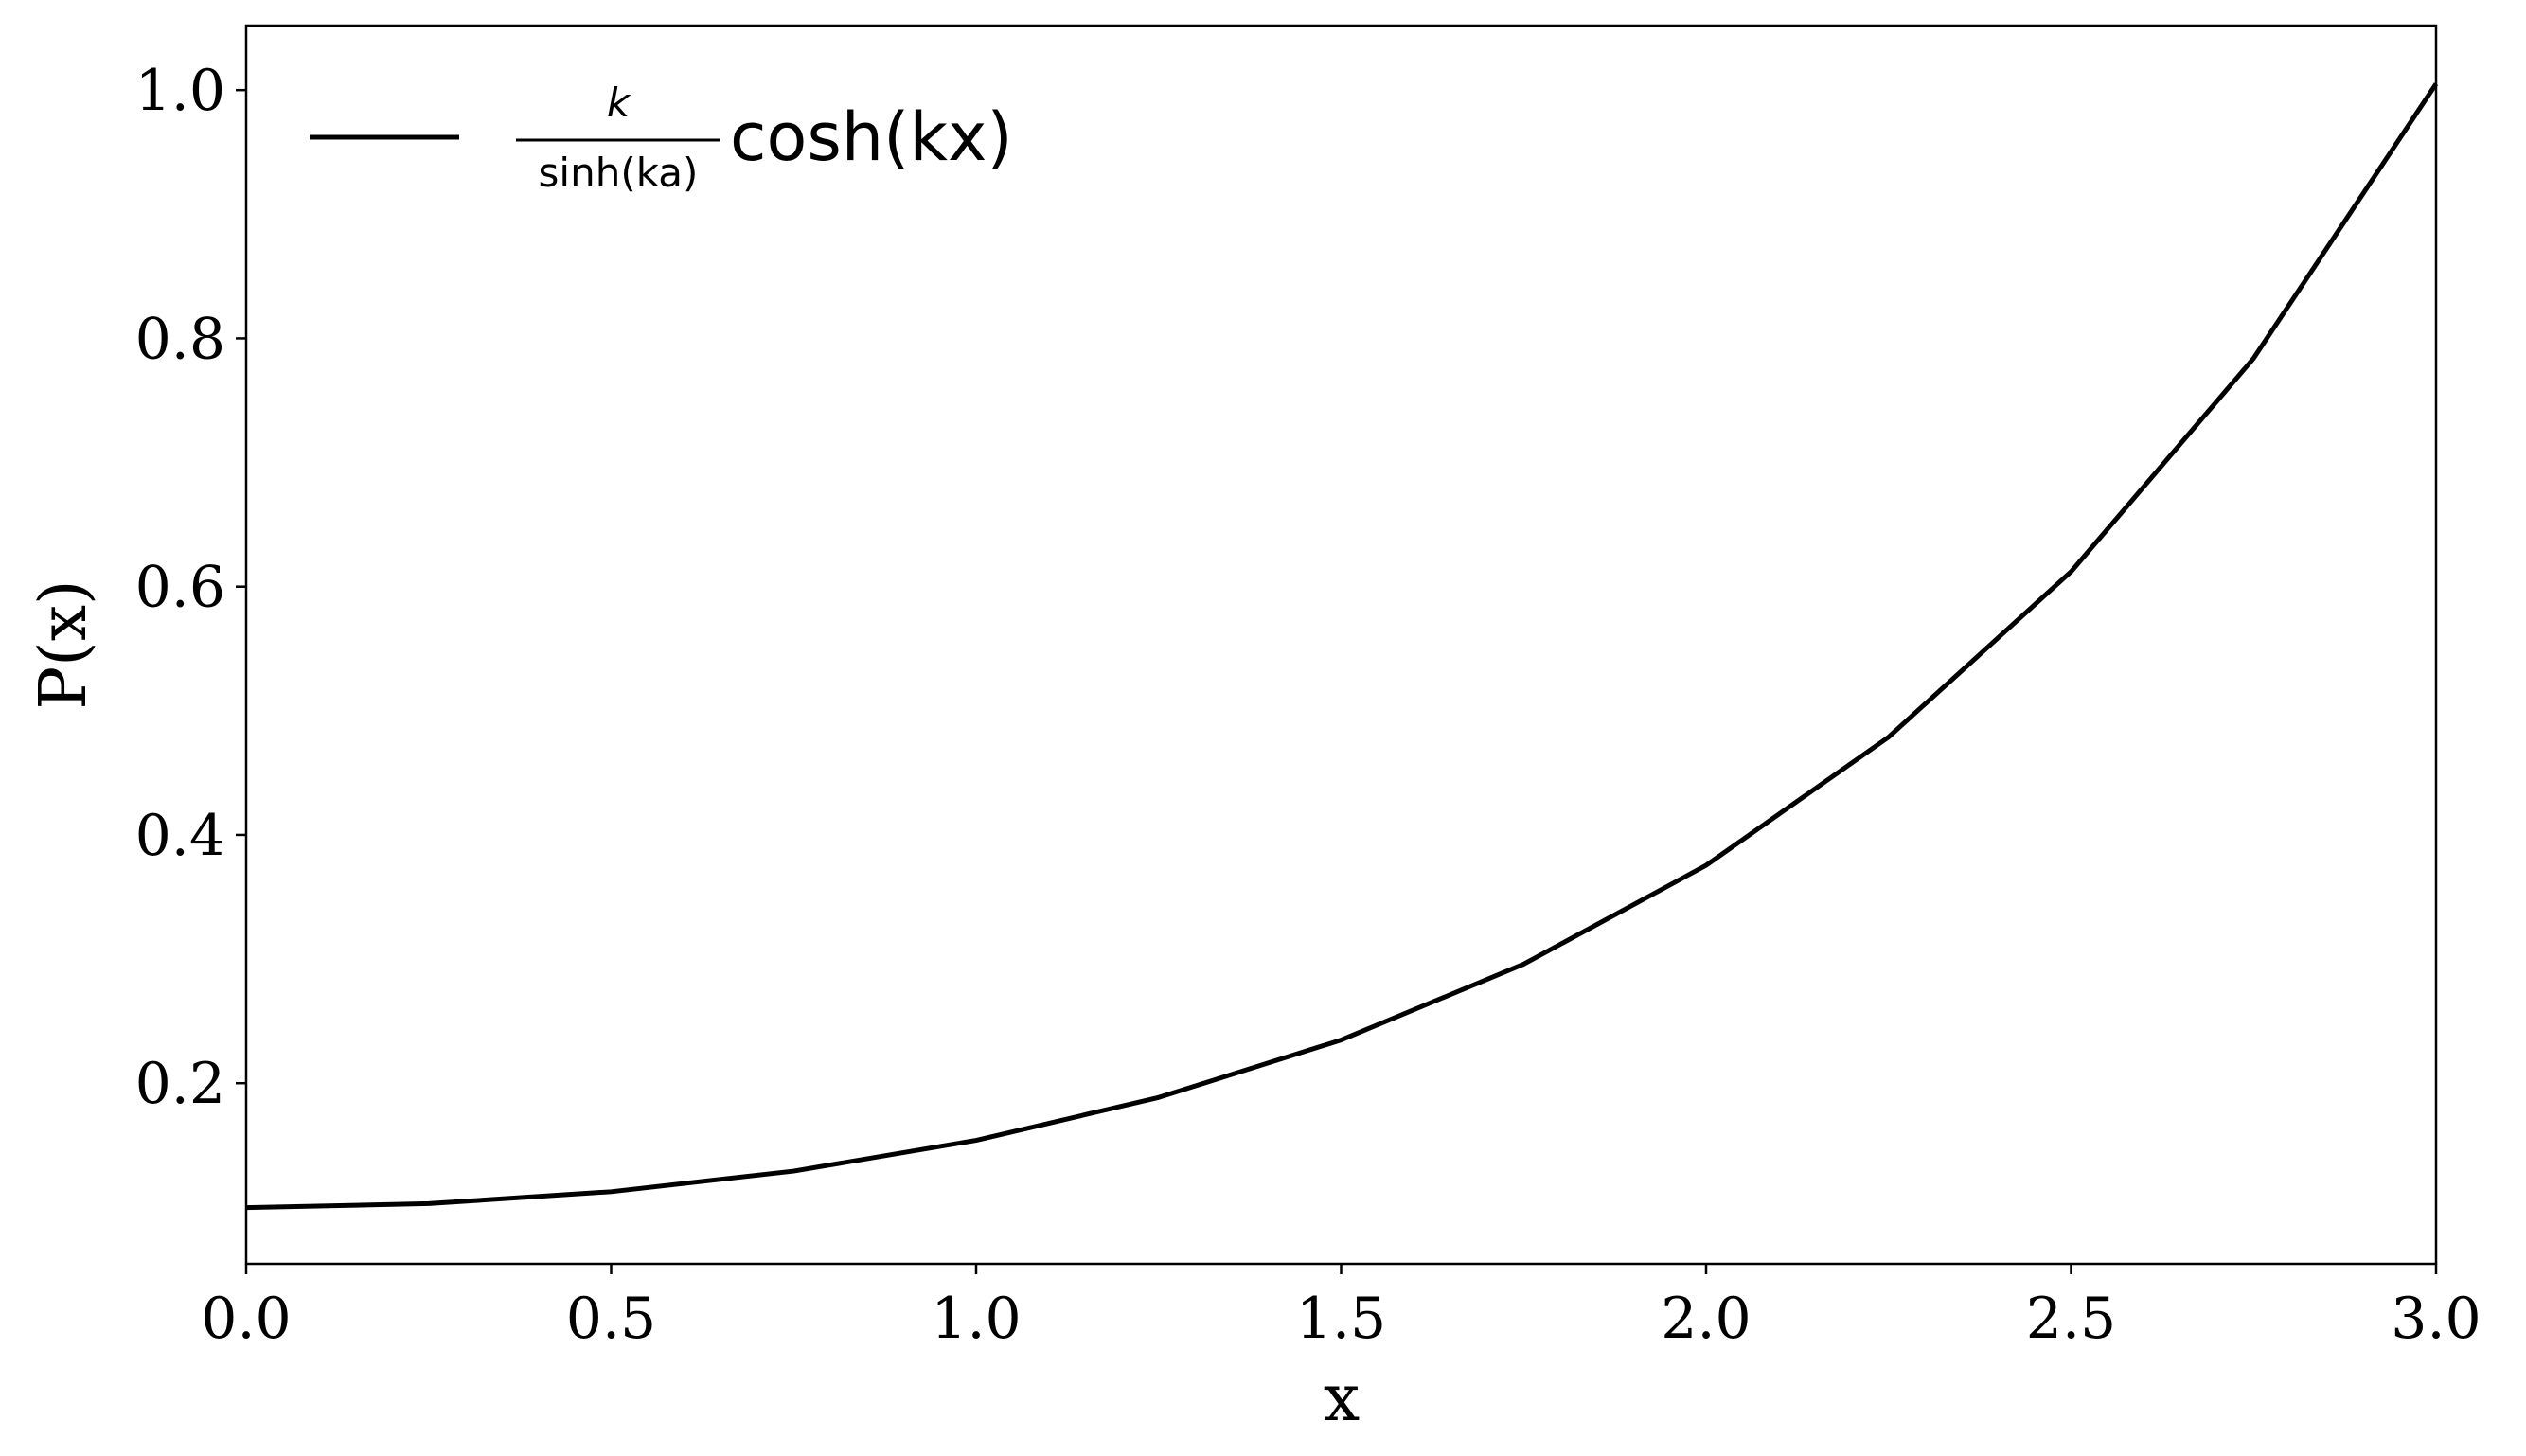 The width and height of the screenshot is (2526, 1456). I want to click on legend-label: cosh(kx), so click(871, 137).